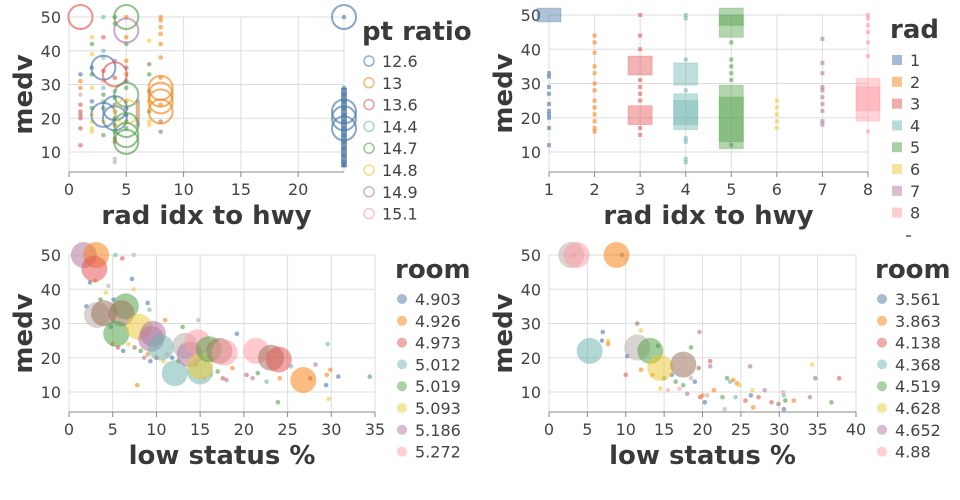  I want to click on legend-item: 5.272, so click(429, 452).